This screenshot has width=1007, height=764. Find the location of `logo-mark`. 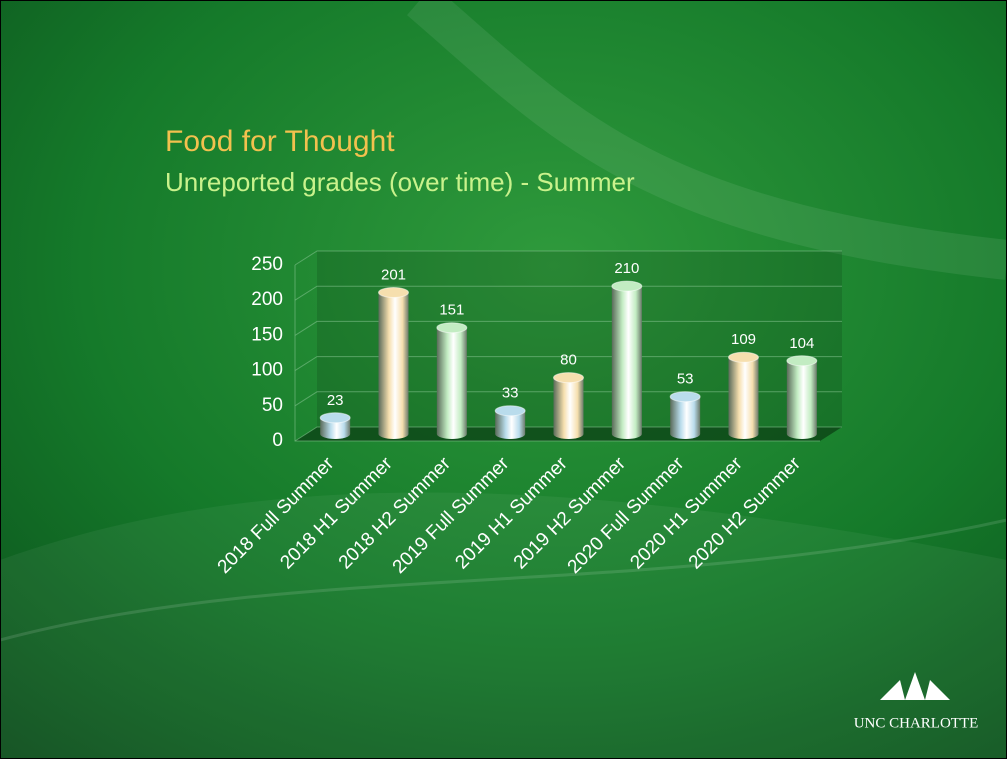

logo-mark is located at coordinates (915, 686).